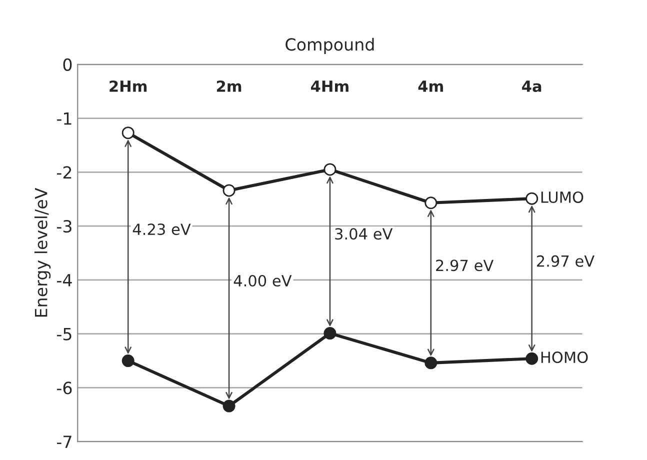 The height and width of the screenshot is (460, 647). What do you see at coordinates (532, 86) in the screenshot?
I see `x-tick-label: 4a` at bounding box center [532, 86].